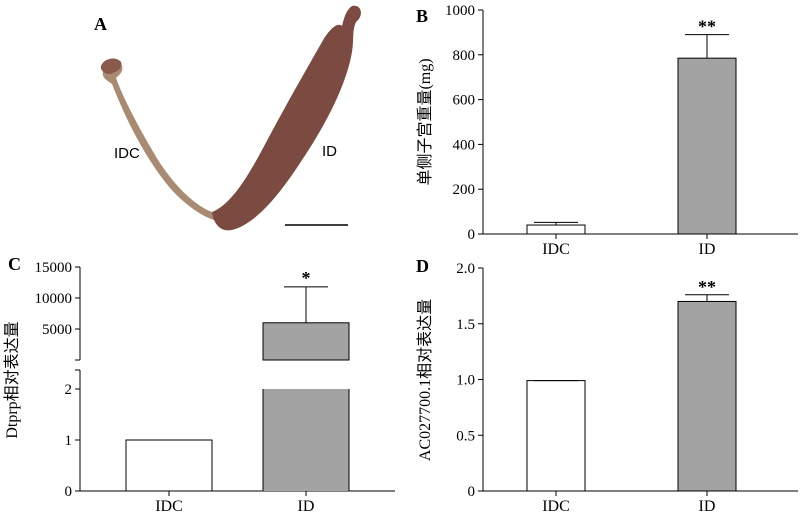 Image resolution: width=800 pixels, height=516 pixels. I want to click on y-tick-label: 200, so click(464, 190).